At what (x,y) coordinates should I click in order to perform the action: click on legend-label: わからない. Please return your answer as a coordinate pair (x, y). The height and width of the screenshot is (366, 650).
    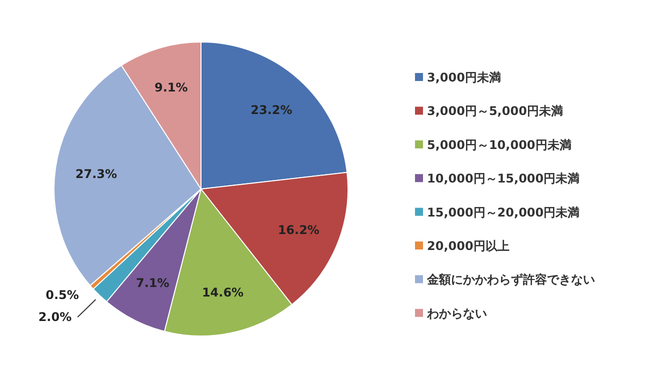
    Looking at the image, I should click on (456, 313).